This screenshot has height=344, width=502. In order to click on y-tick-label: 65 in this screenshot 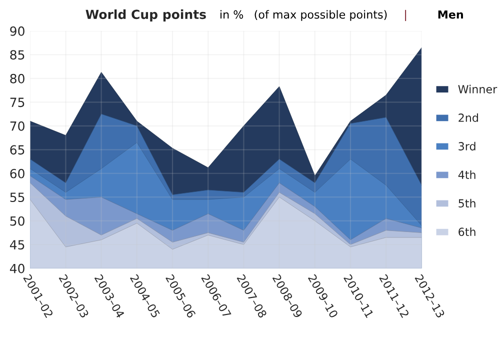, I will do `click(17, 150)`.